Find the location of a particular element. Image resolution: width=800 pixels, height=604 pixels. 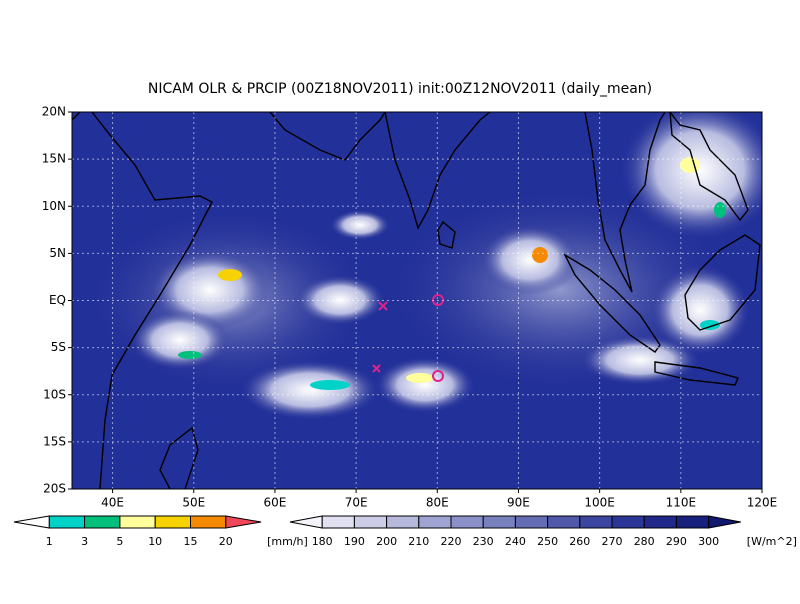

colorbar-label: 300 is located at coordinates (708, 541).